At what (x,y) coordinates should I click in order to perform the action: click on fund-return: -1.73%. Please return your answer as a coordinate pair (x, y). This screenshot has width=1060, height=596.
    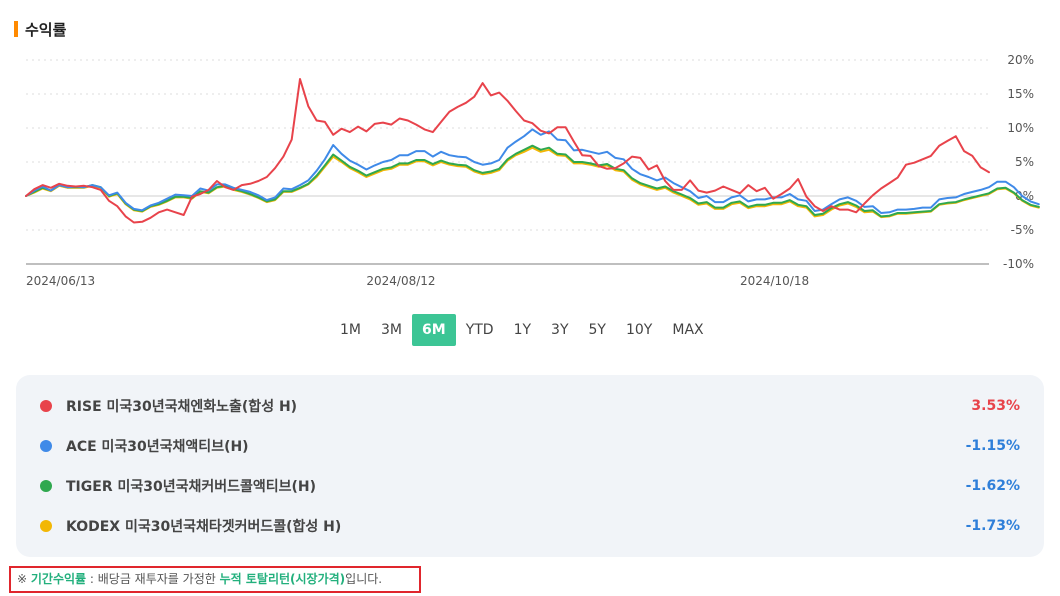
    Looking at the image, I should click on (992, 526).